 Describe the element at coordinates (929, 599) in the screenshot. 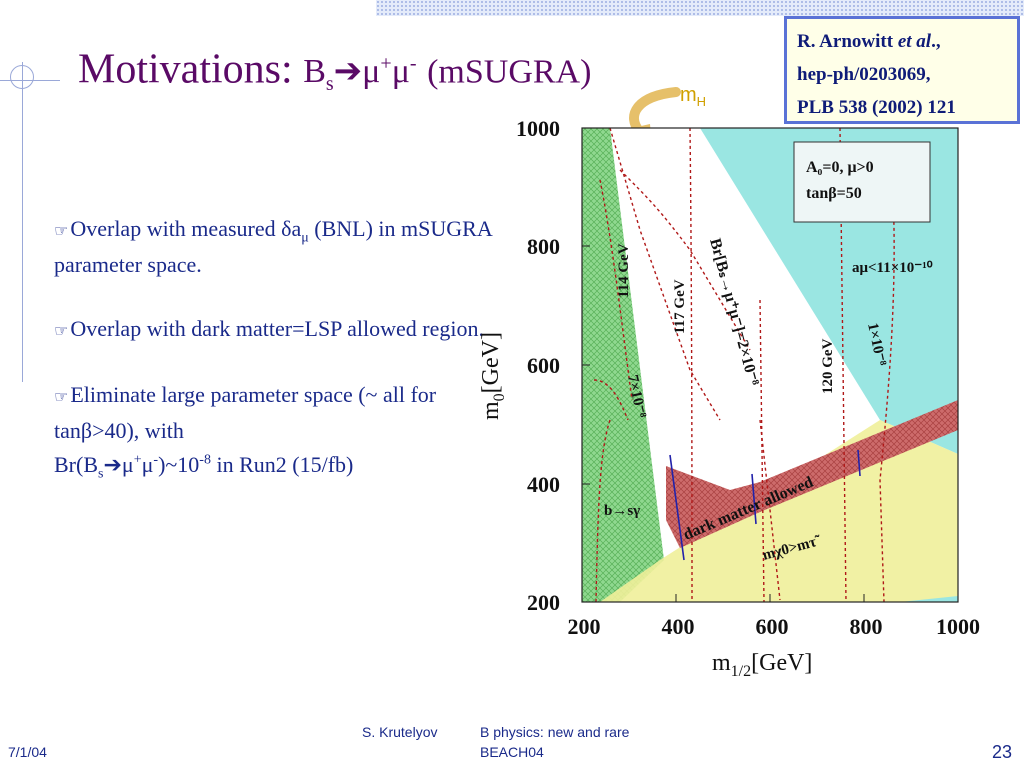

I see `cyan-corner` at that location.